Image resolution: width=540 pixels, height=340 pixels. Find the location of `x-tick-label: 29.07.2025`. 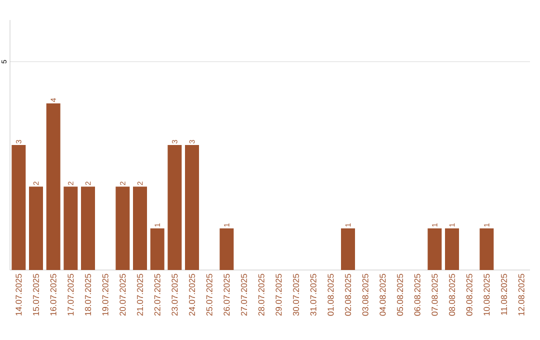

x-tick-label: 29.07.2025 is located at coordinates (279, 295).